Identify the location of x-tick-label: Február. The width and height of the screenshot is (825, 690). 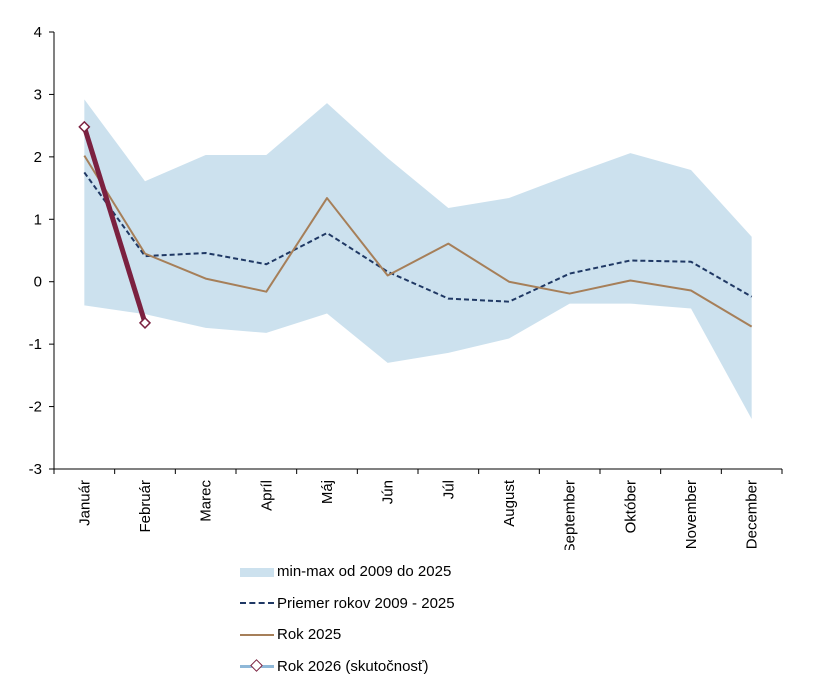
(145, 506).